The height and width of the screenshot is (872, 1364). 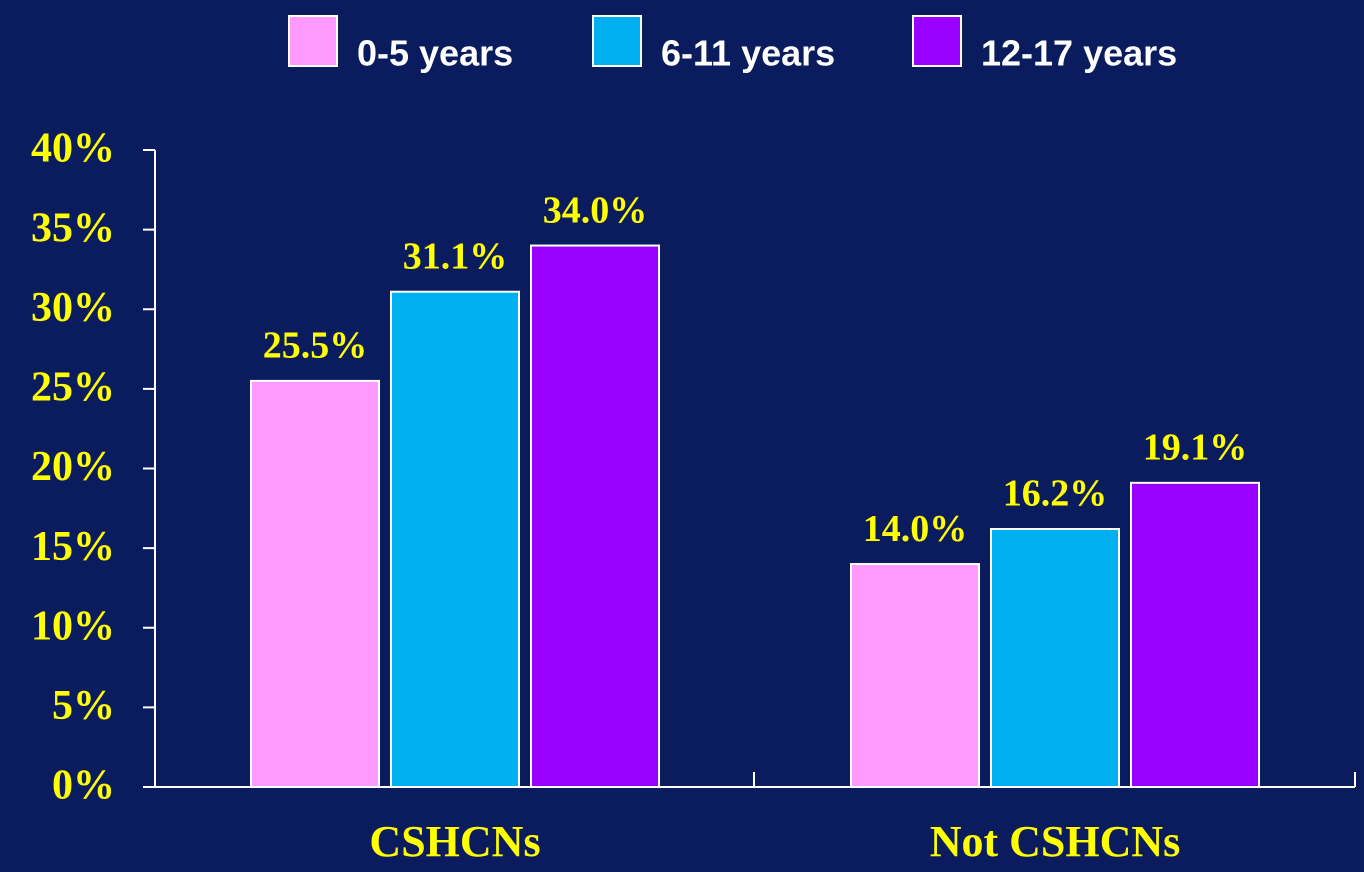 What do you see at coordinates (1195, 448) in the screenshot?
I see `value-label: 19.1%` at bounding box center [1195, 448].